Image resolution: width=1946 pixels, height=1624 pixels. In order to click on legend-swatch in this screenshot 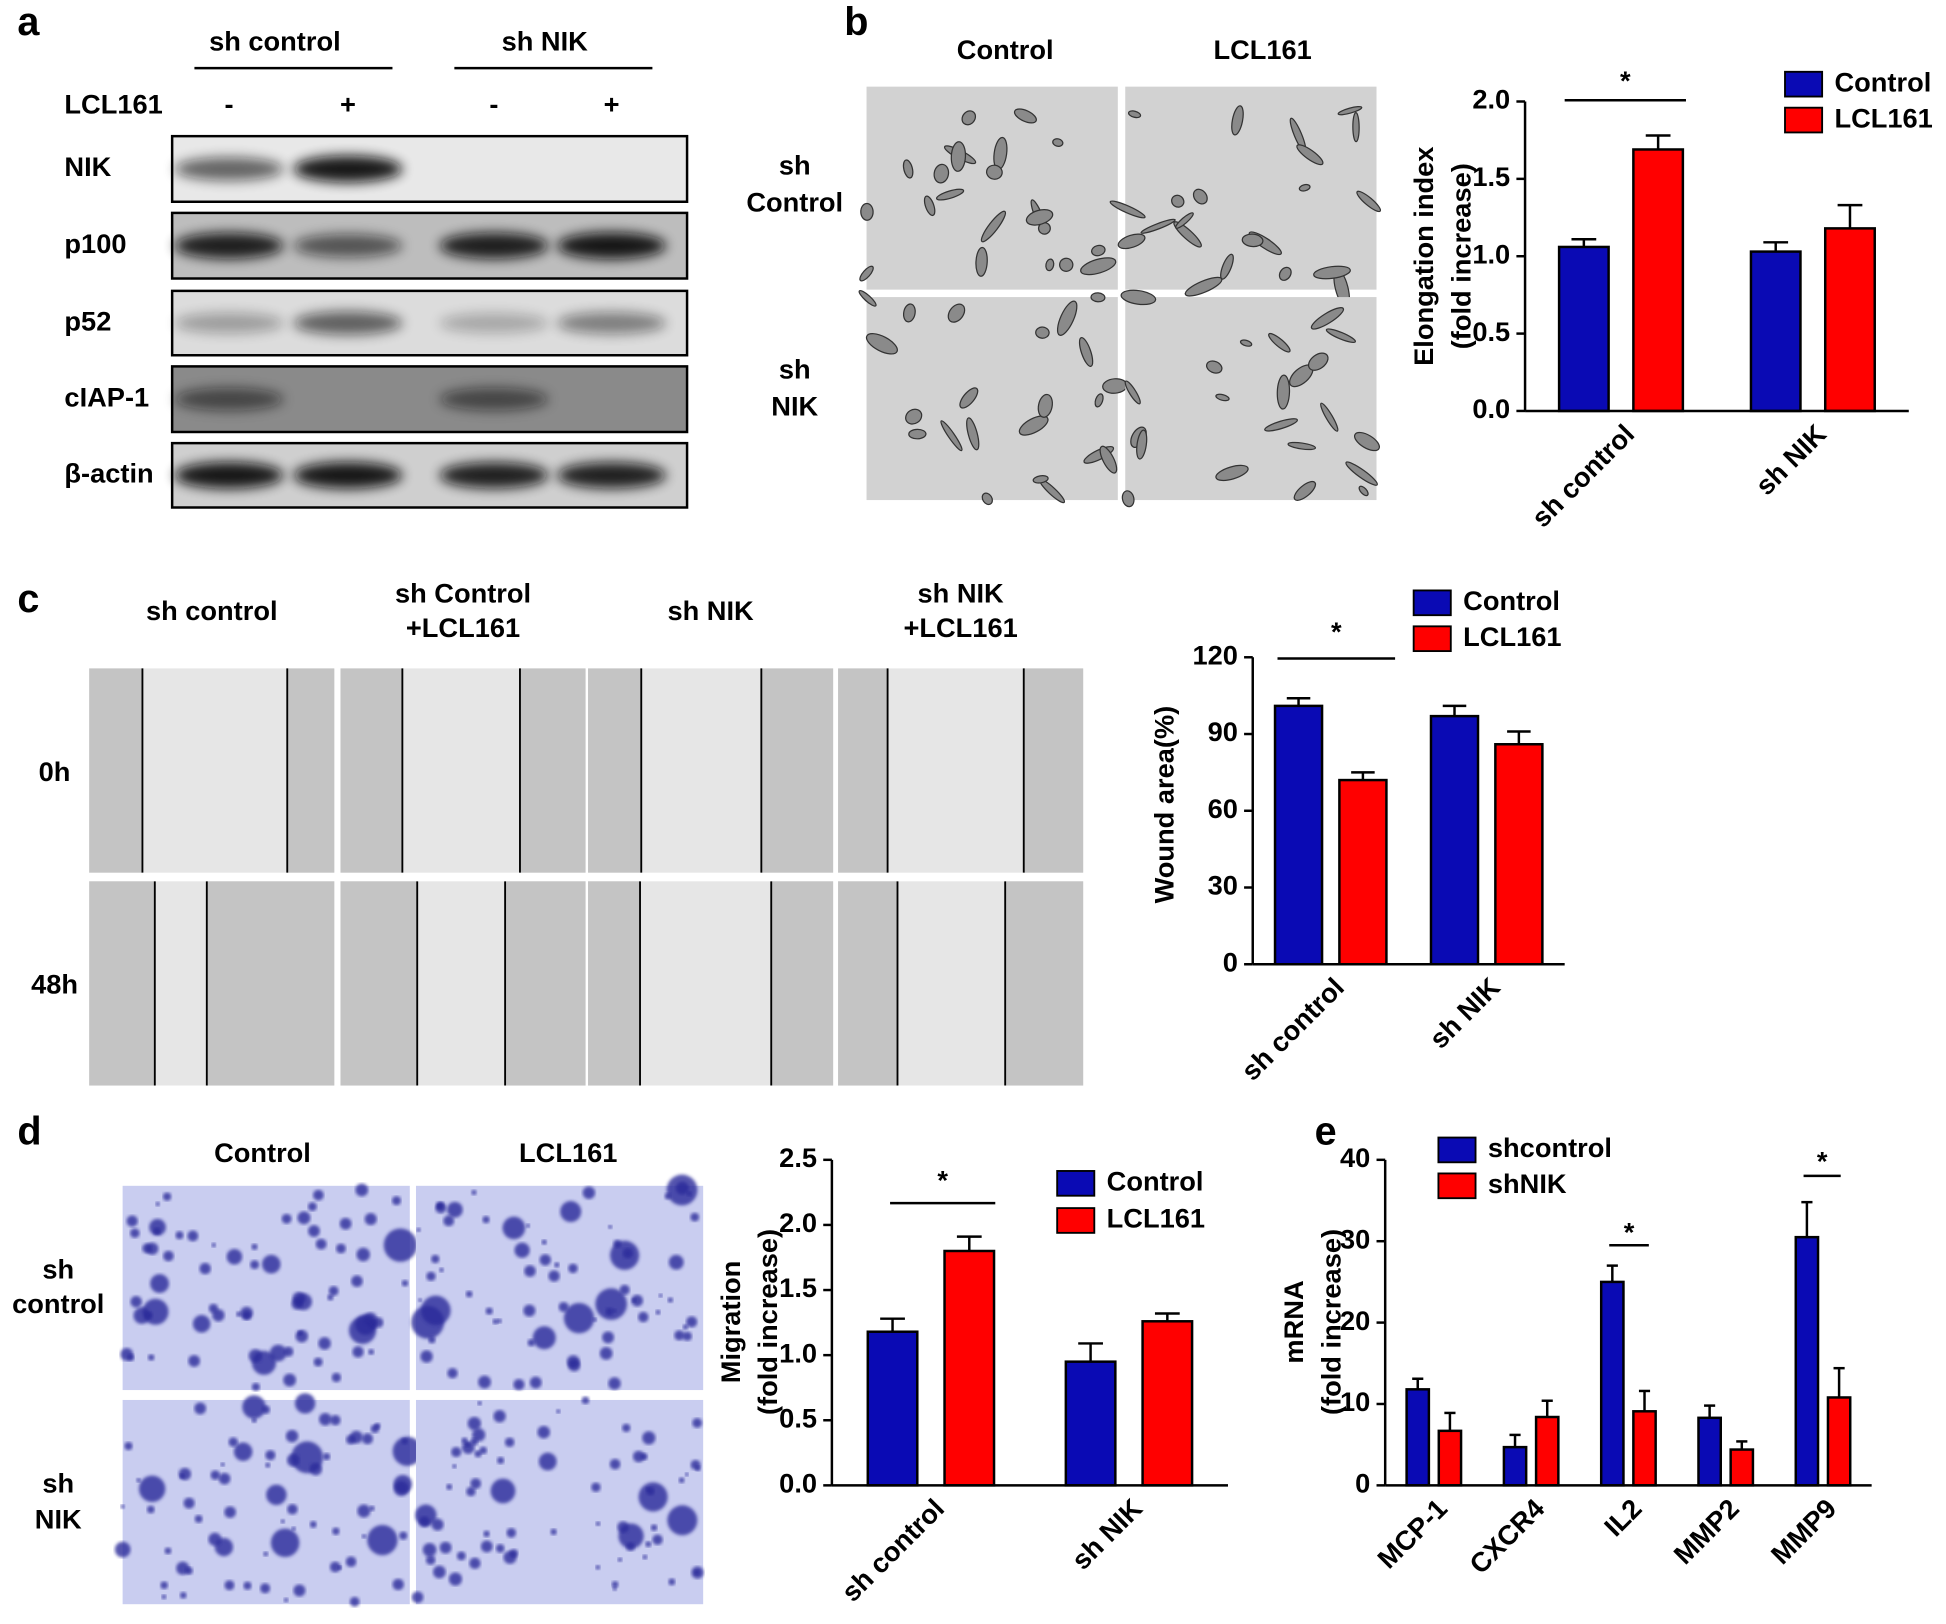, I will do `click(1076, 1183)`.